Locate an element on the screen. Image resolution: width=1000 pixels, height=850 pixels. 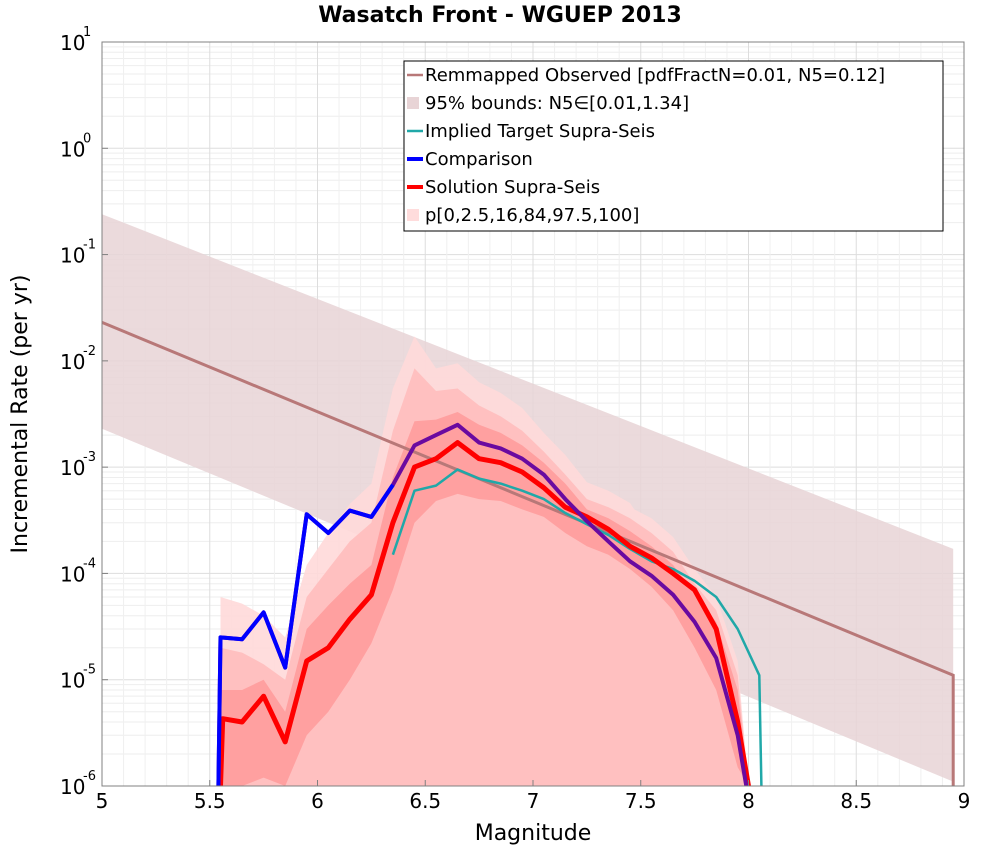
x-axis-label: Magnitude is located at coordinates (533, 833).